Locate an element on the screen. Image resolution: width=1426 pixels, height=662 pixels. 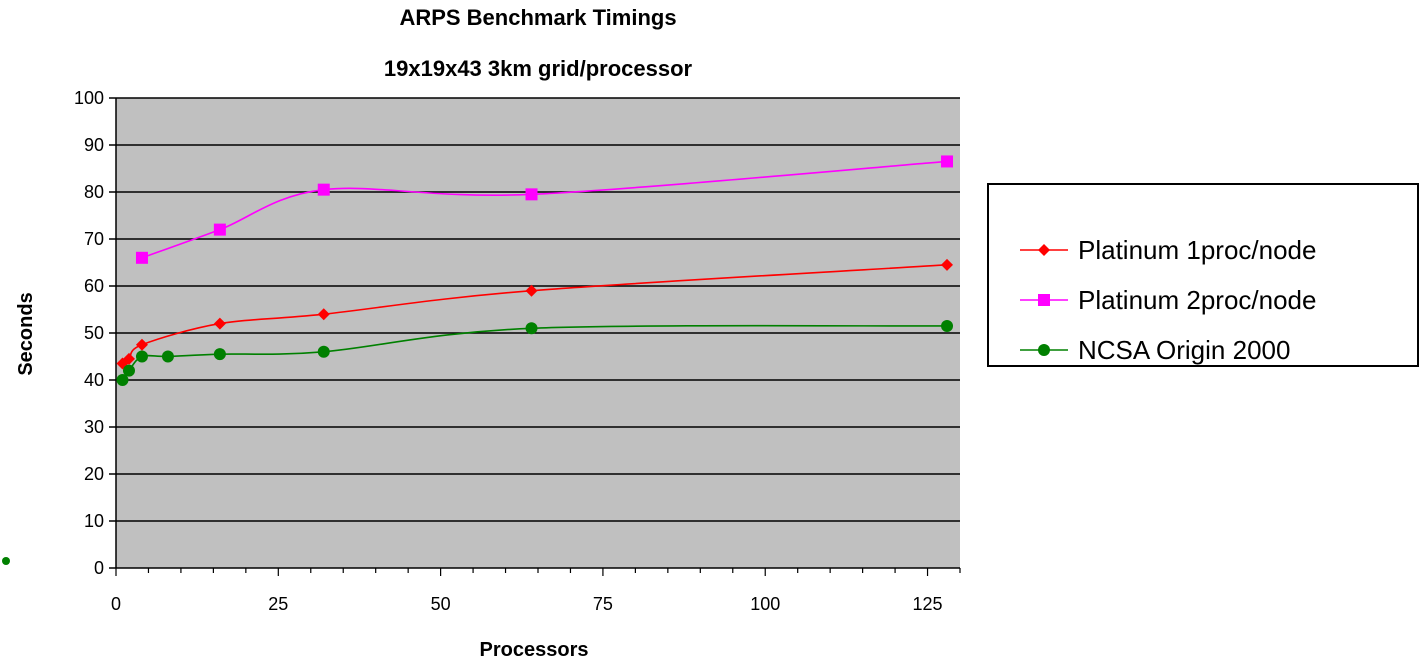
legend-label: NCSA Origin 2000 is located at coordinates (1184, 350).